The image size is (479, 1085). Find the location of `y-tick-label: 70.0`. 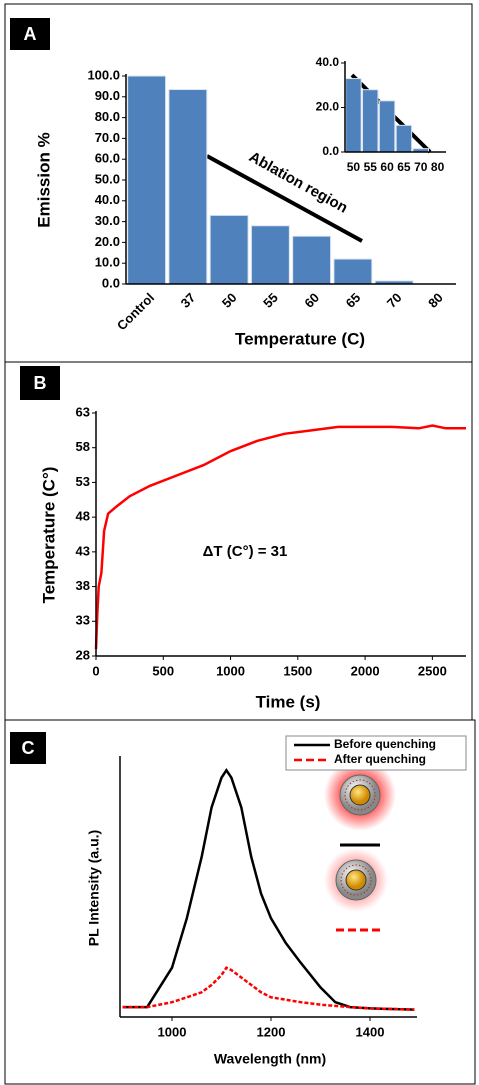

y-tick-label: 70.0 is located at coordinates (107, 137).